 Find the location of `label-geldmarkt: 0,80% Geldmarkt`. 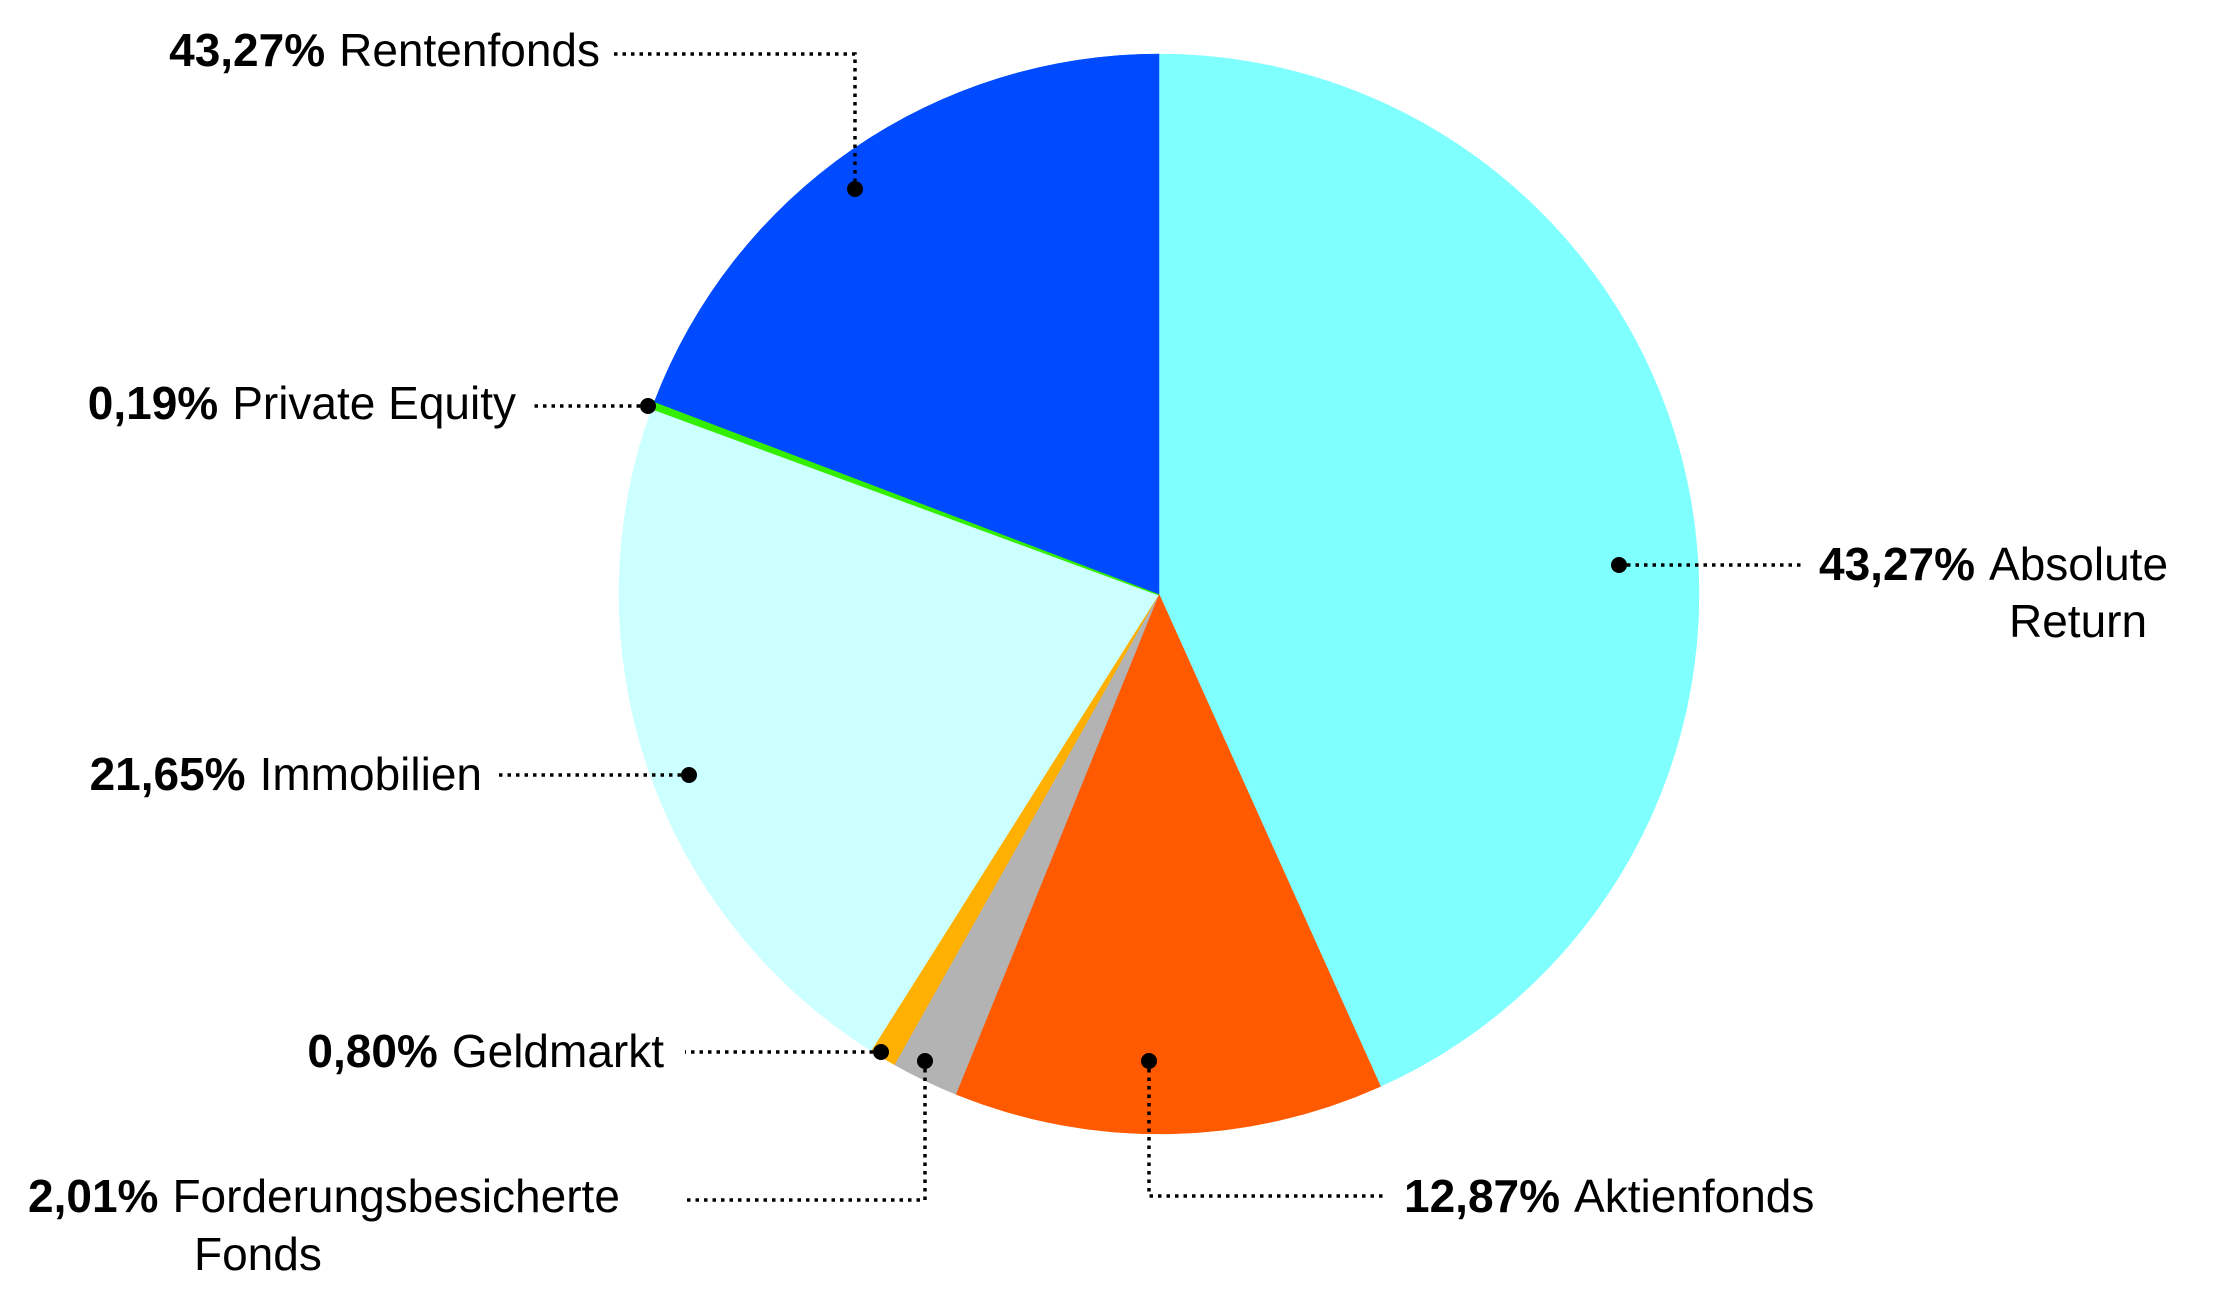

label-geldmarkt: 0,80% Geldmarkt is located at coordinates (598, 1051).